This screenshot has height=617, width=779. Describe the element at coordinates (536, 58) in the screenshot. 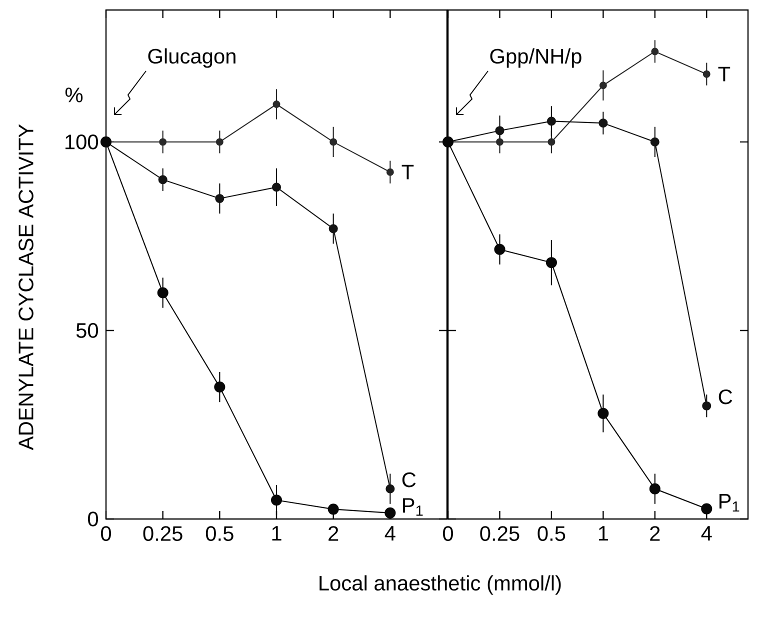

I see `annotation: Gpp/NH/p` at that location.